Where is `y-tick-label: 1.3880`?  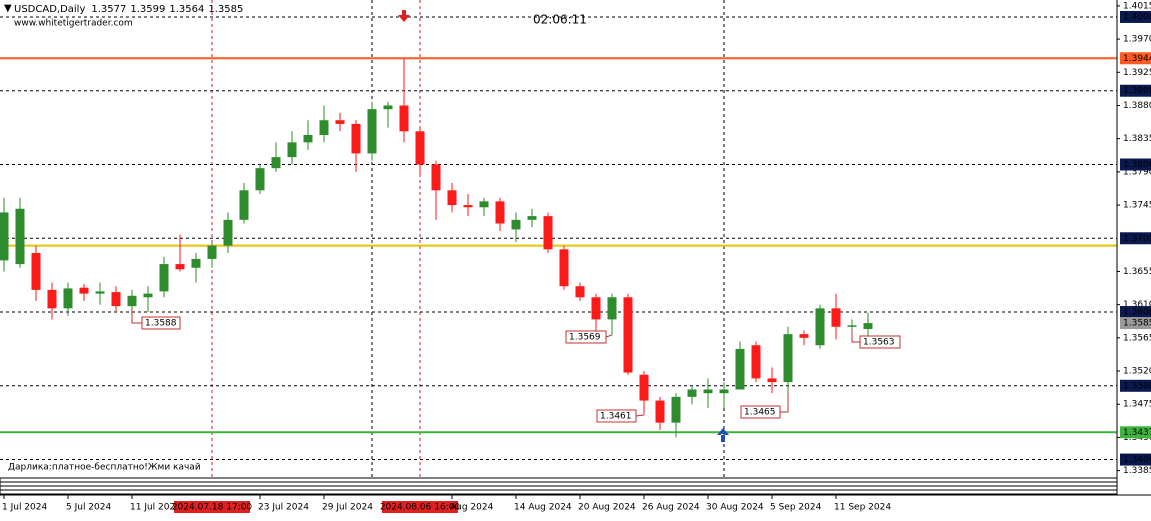
y-tick-label: 1.3880 is located at coordinates (1137, 106).